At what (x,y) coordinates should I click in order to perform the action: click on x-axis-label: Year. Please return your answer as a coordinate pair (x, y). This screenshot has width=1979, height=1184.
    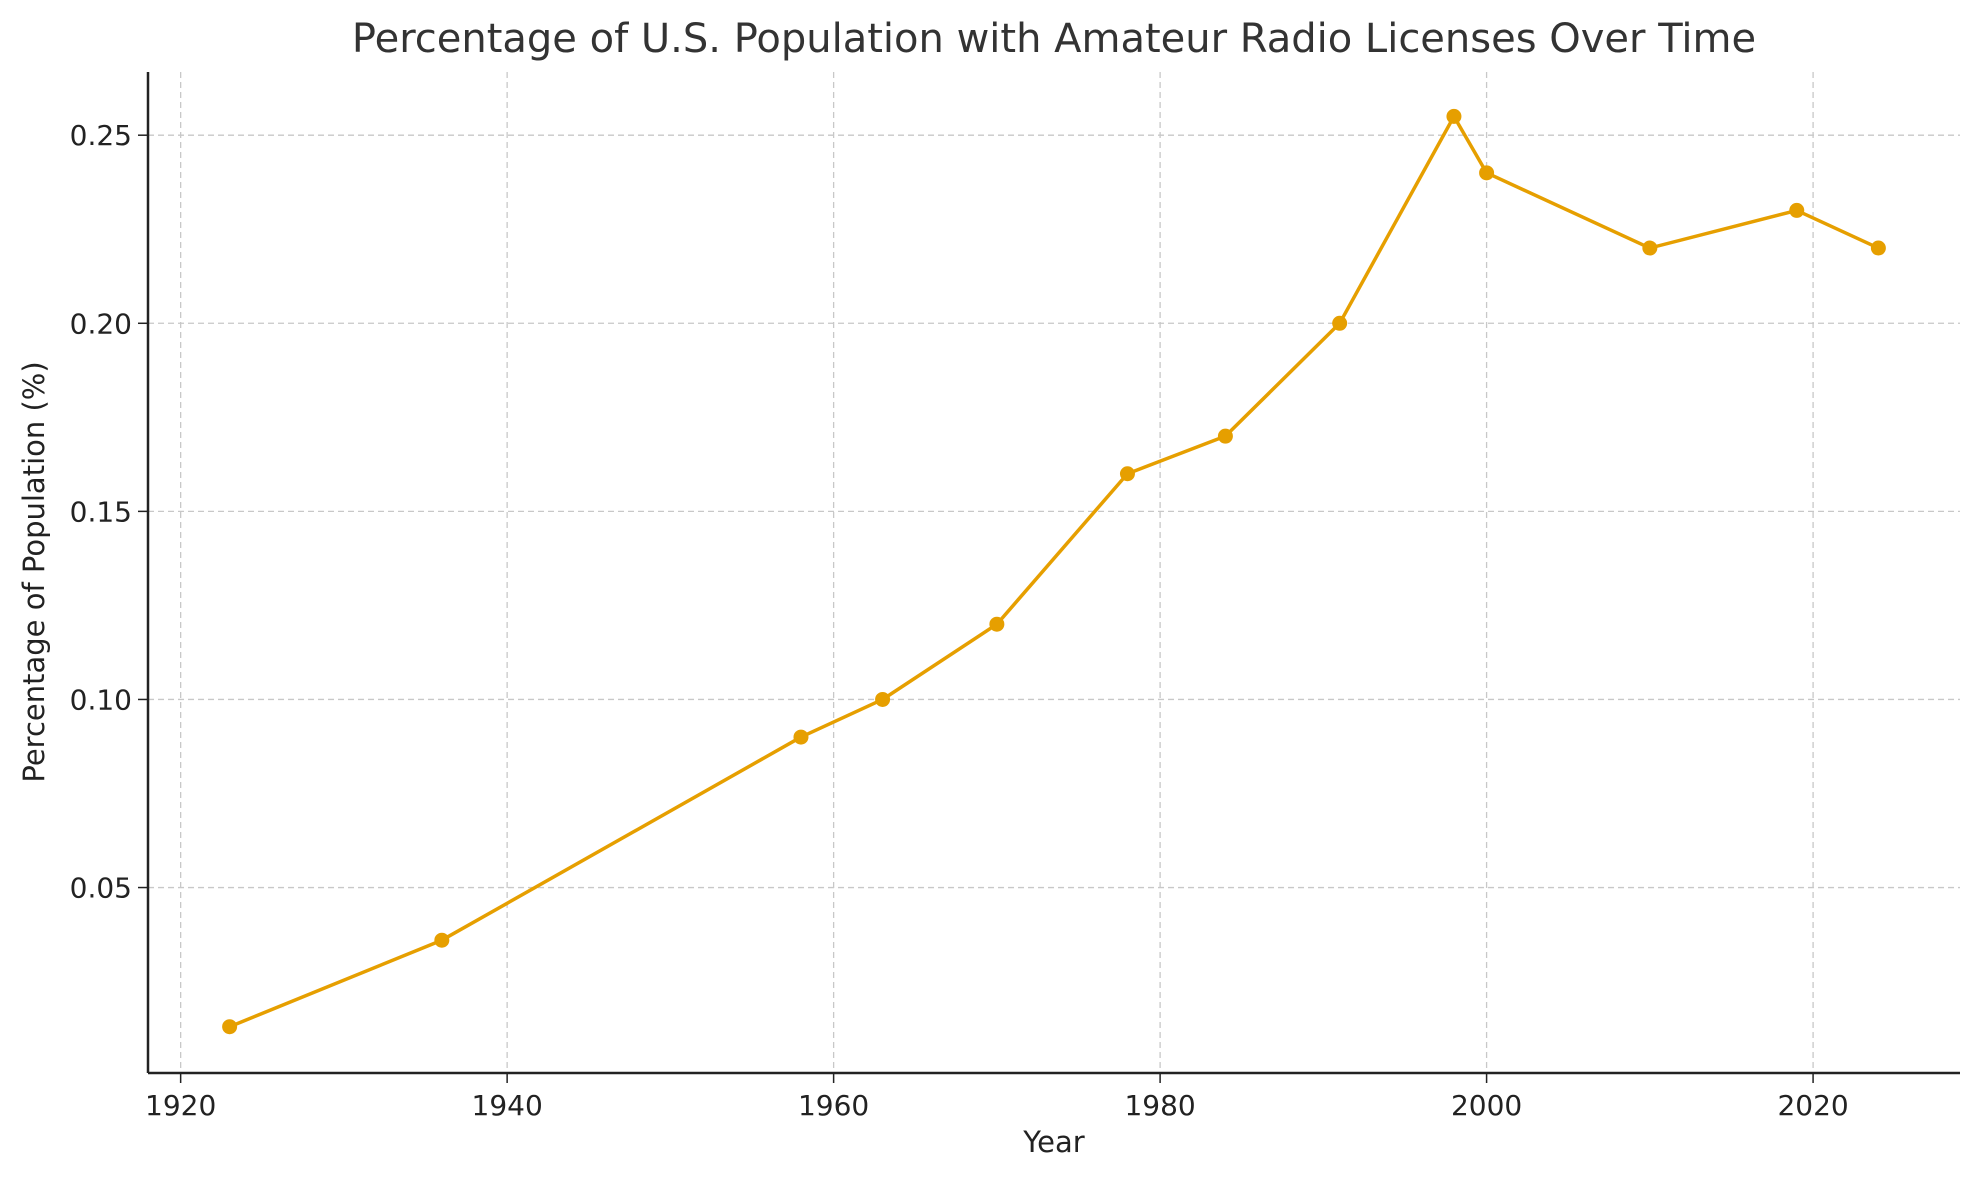
    Looking at the image, I should click on (1053, 1142).